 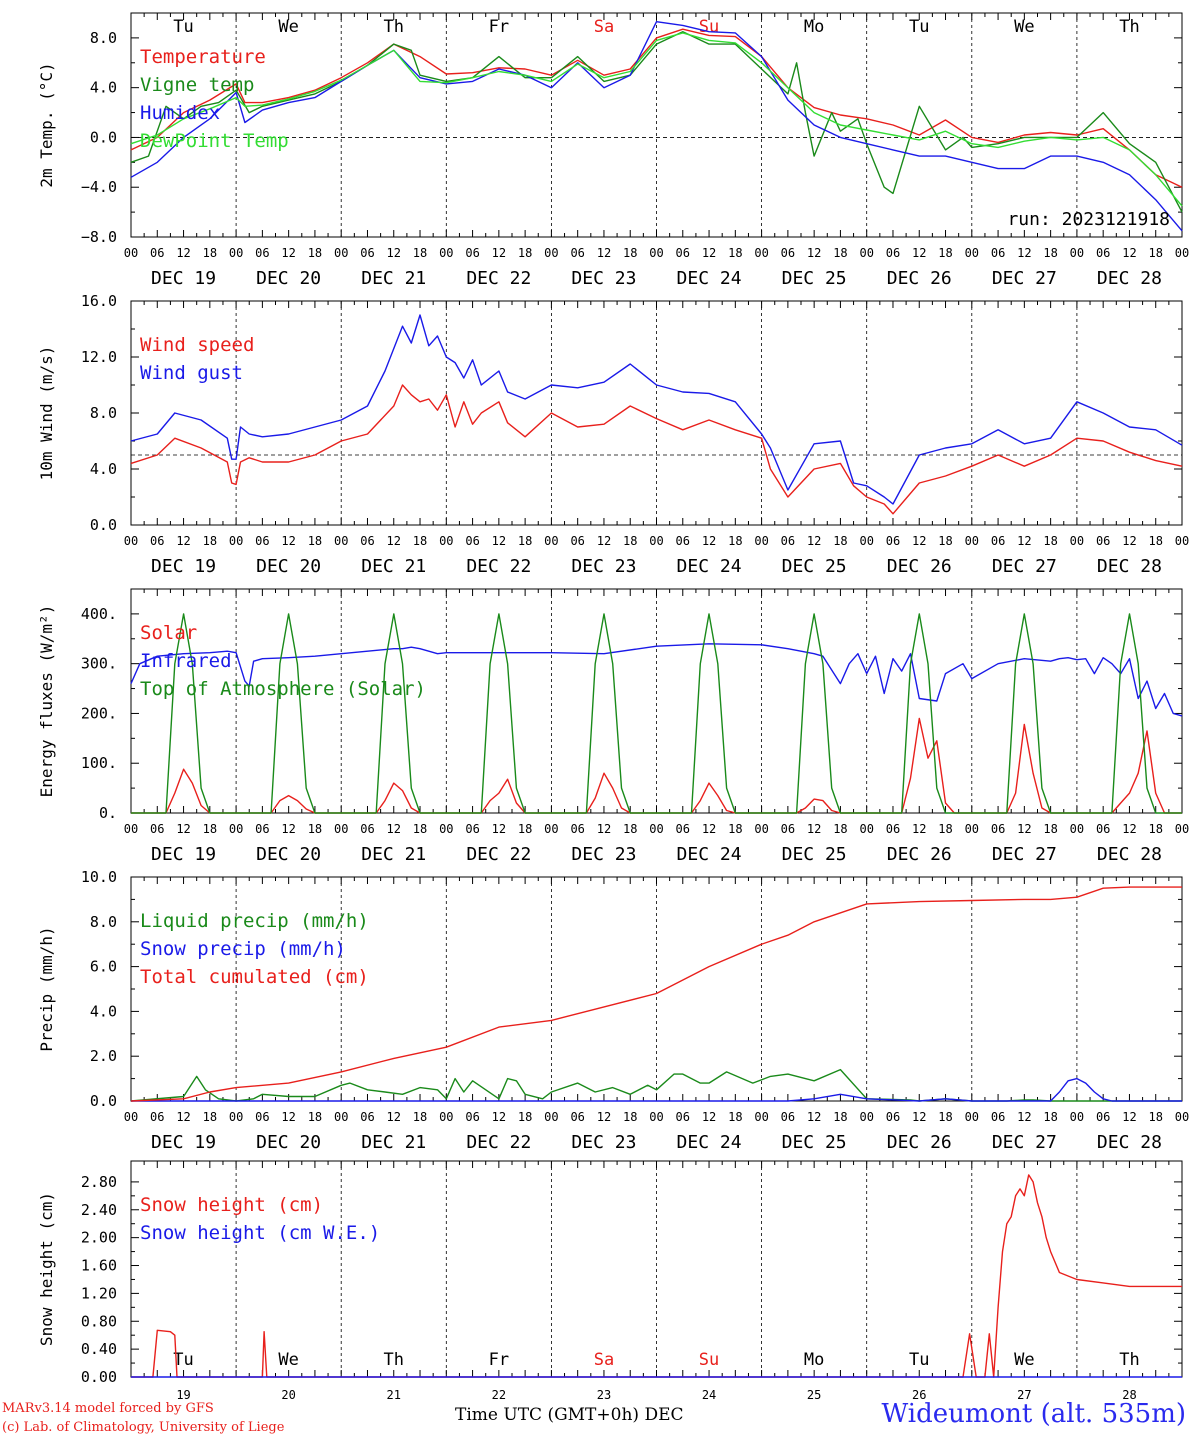 What do you see at coordinates (99, 1182) in the screenshot?
I see `y-tick-label: 2.80` at bounding box center [99, 1182].